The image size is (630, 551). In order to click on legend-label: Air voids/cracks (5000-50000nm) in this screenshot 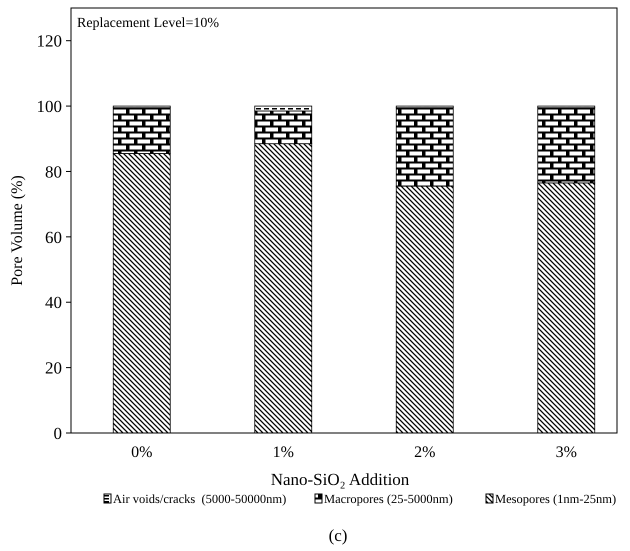, I will do `click(199, 499)`.